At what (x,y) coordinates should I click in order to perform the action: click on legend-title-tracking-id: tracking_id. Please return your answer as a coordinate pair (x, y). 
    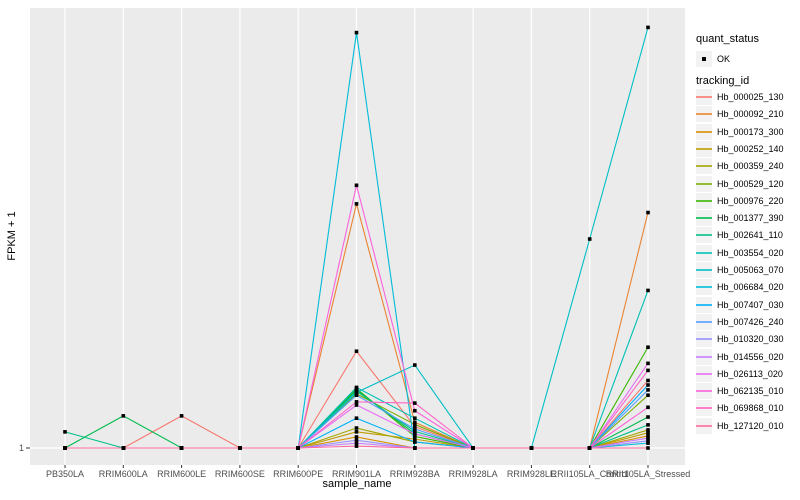
    Looking at the image, I should click on (723, 81).